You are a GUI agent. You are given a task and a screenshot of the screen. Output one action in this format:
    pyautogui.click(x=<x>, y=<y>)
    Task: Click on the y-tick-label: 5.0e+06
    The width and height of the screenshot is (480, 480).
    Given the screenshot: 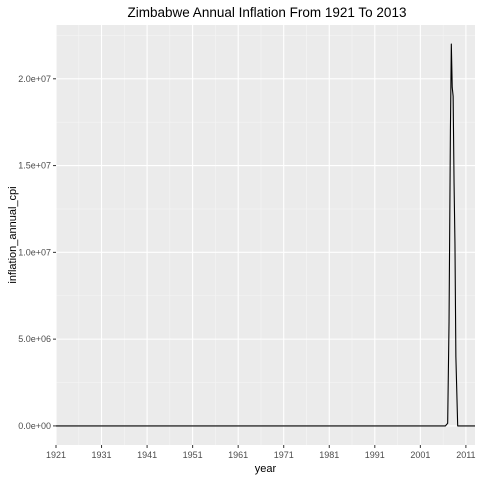 What is the action you would take?
    pyautogui.click(x=34, y=339)
    